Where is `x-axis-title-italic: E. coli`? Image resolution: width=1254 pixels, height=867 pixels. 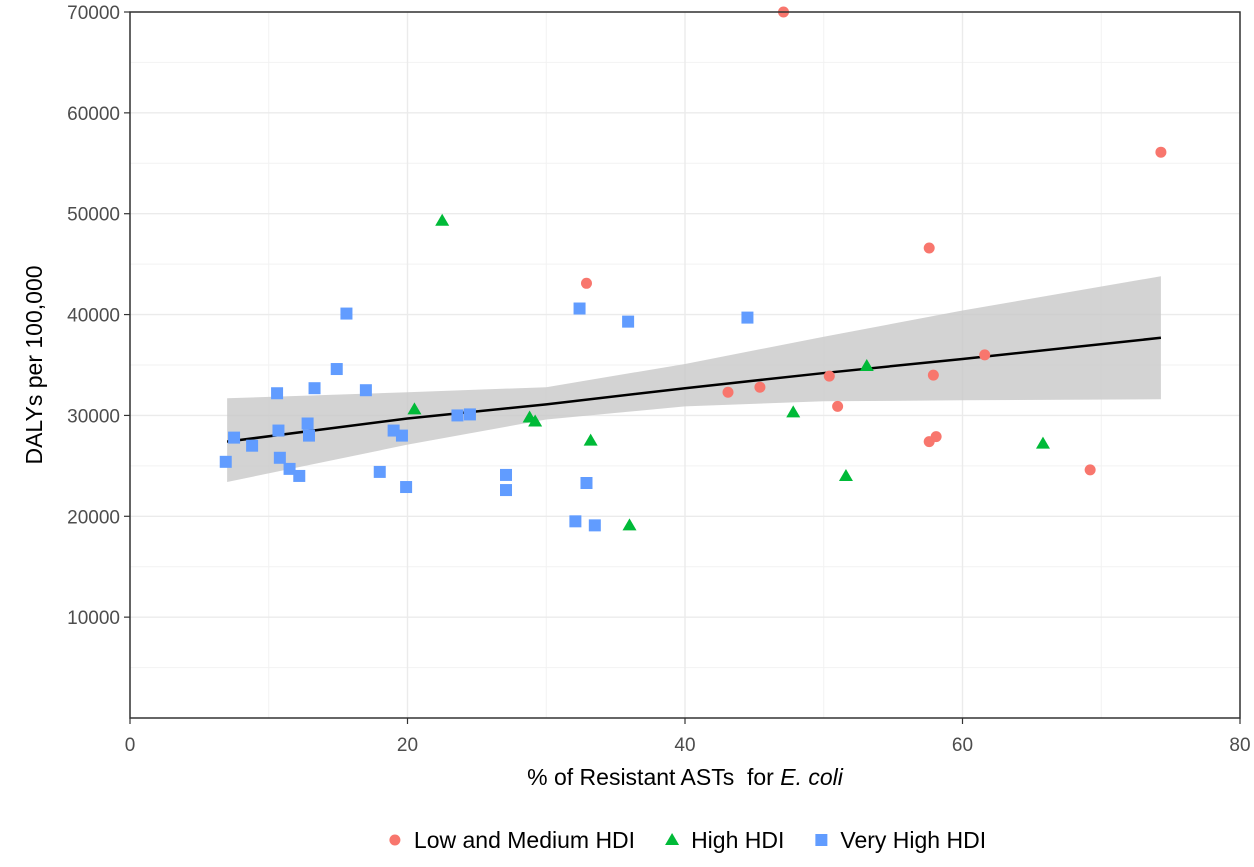
x-axis-title-italic: E. coli is located at coordinates (812, 777).